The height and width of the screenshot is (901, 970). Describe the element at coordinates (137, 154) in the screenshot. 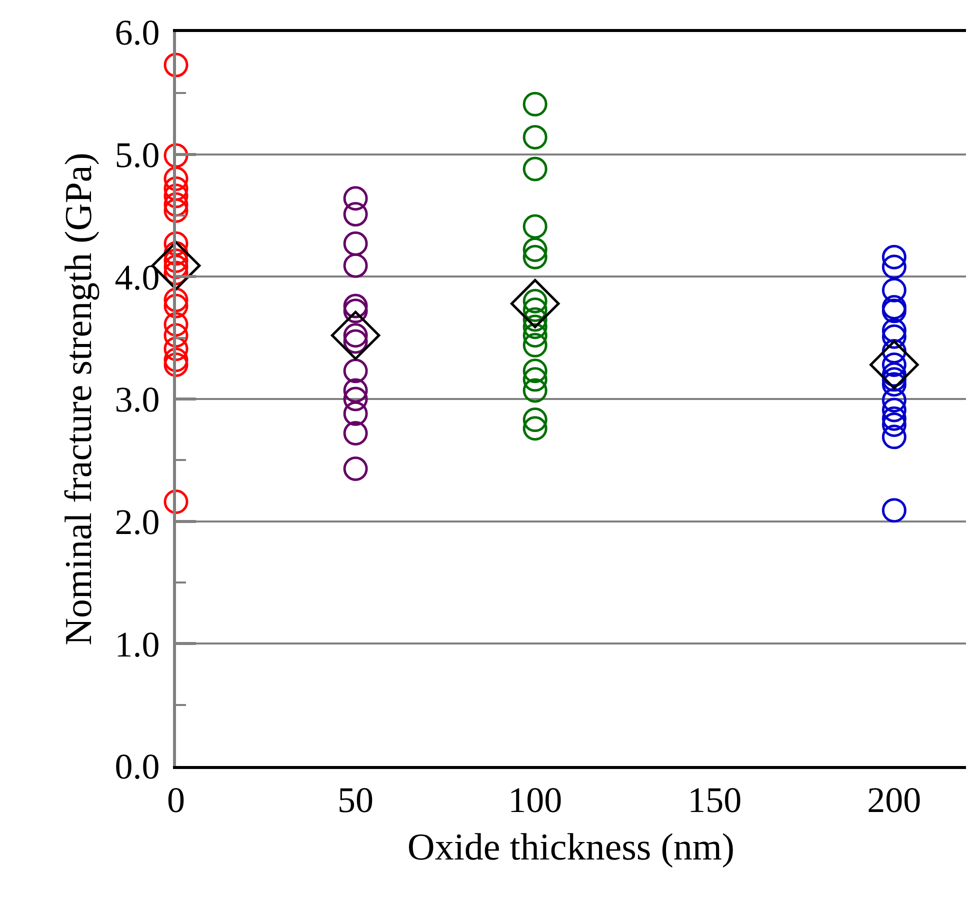

I see `y-tick-label: 5.0` at that location.